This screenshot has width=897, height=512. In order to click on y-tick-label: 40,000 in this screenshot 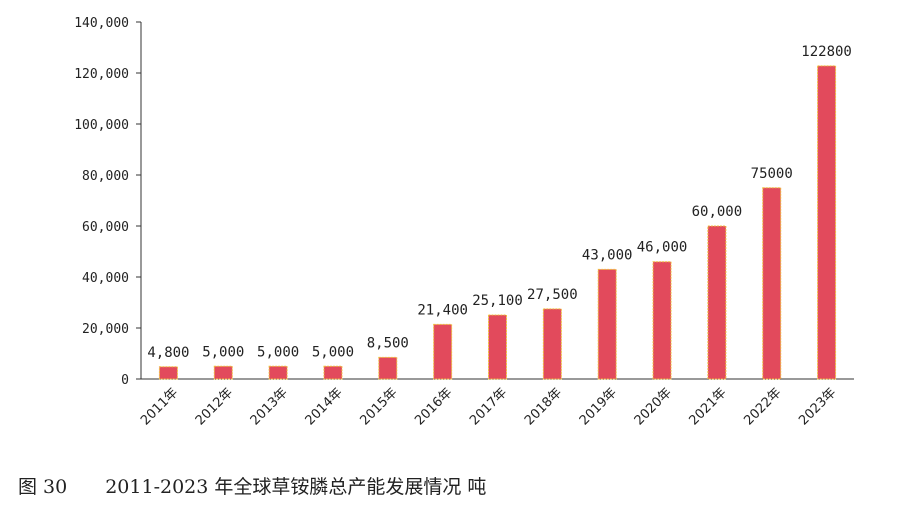, I will do `click(105, 278)`.